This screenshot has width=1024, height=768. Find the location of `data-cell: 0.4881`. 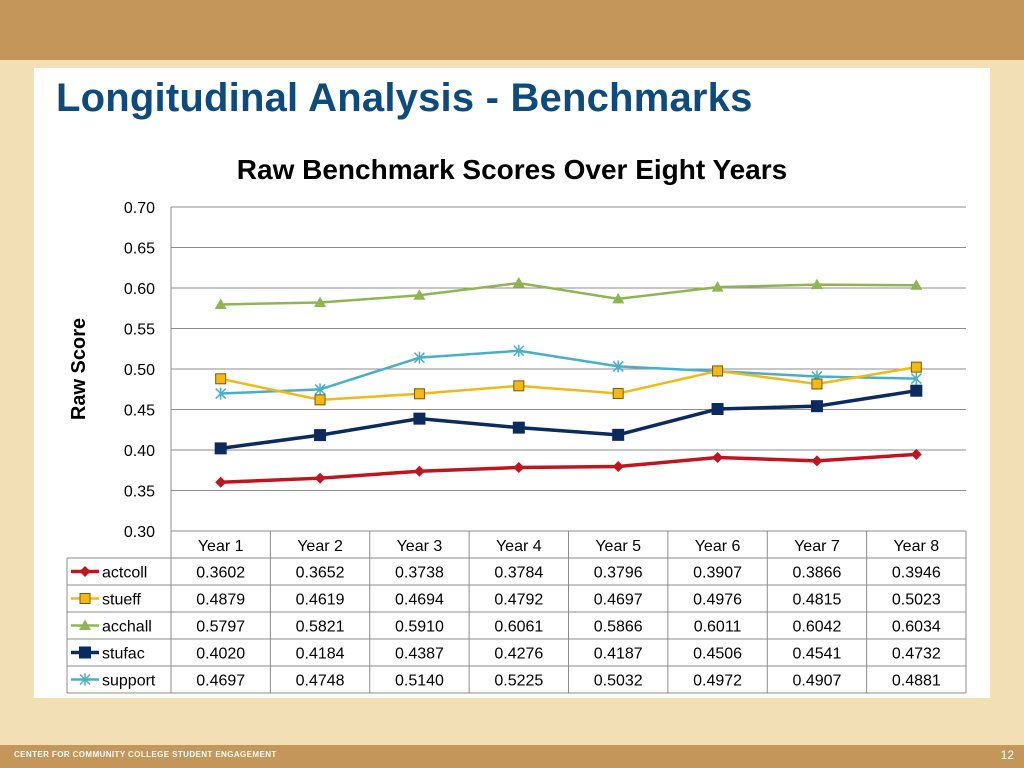

data-cell: 0.4881 is located at coordinates (916, 681).